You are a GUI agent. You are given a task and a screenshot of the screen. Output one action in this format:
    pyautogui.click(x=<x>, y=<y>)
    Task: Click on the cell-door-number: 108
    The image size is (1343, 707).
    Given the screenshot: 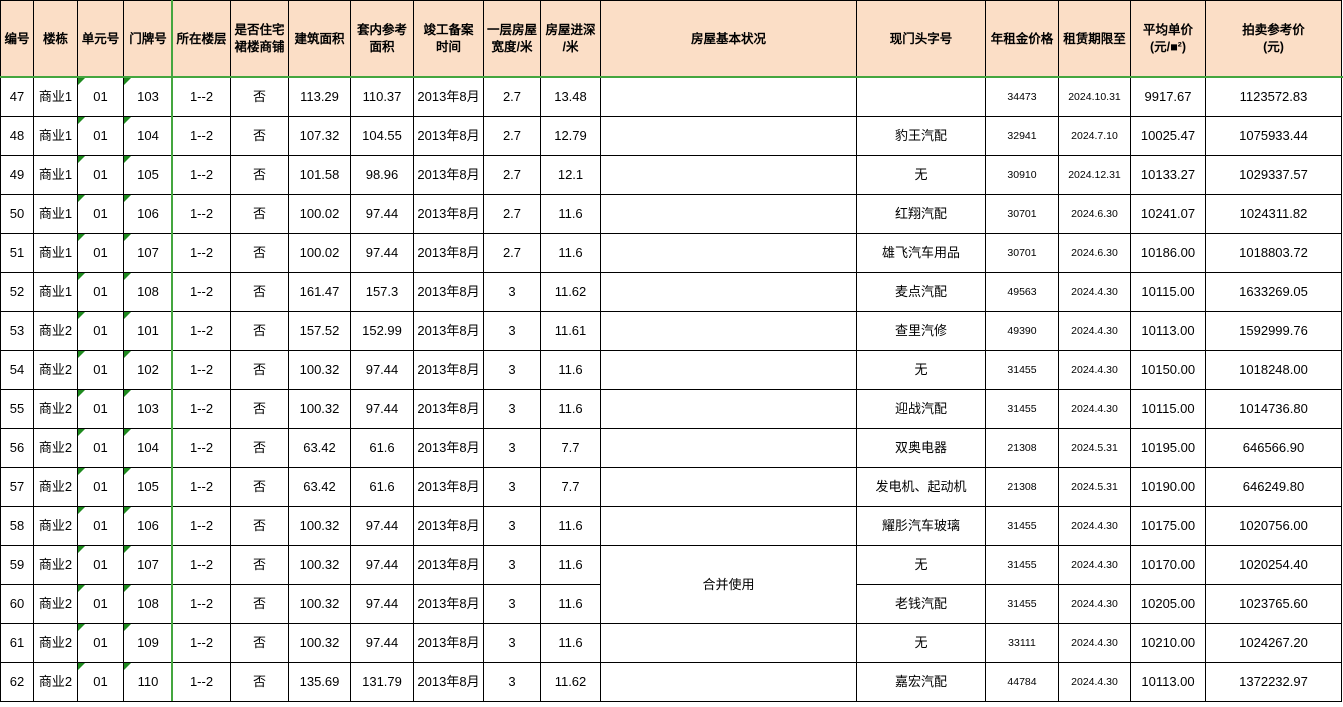 What is the action you would take?
    pyautogui.click(x=148, y=292)
    